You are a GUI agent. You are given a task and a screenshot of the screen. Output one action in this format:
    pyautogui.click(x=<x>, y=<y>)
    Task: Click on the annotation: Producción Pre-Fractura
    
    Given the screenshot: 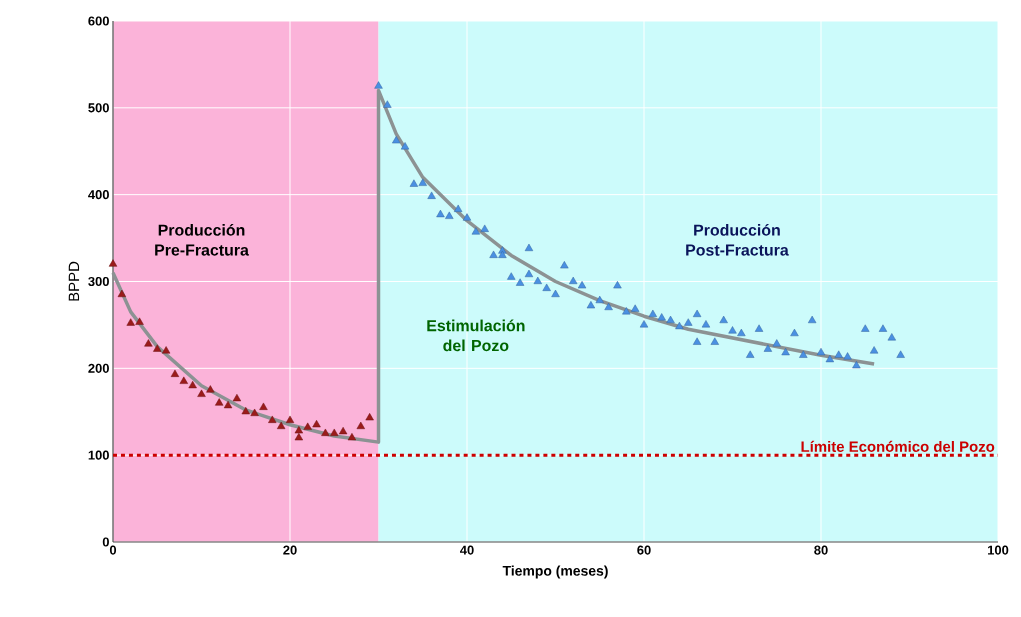 What is the action you would take?
    pyautogui.click(x=202, y=239)
    